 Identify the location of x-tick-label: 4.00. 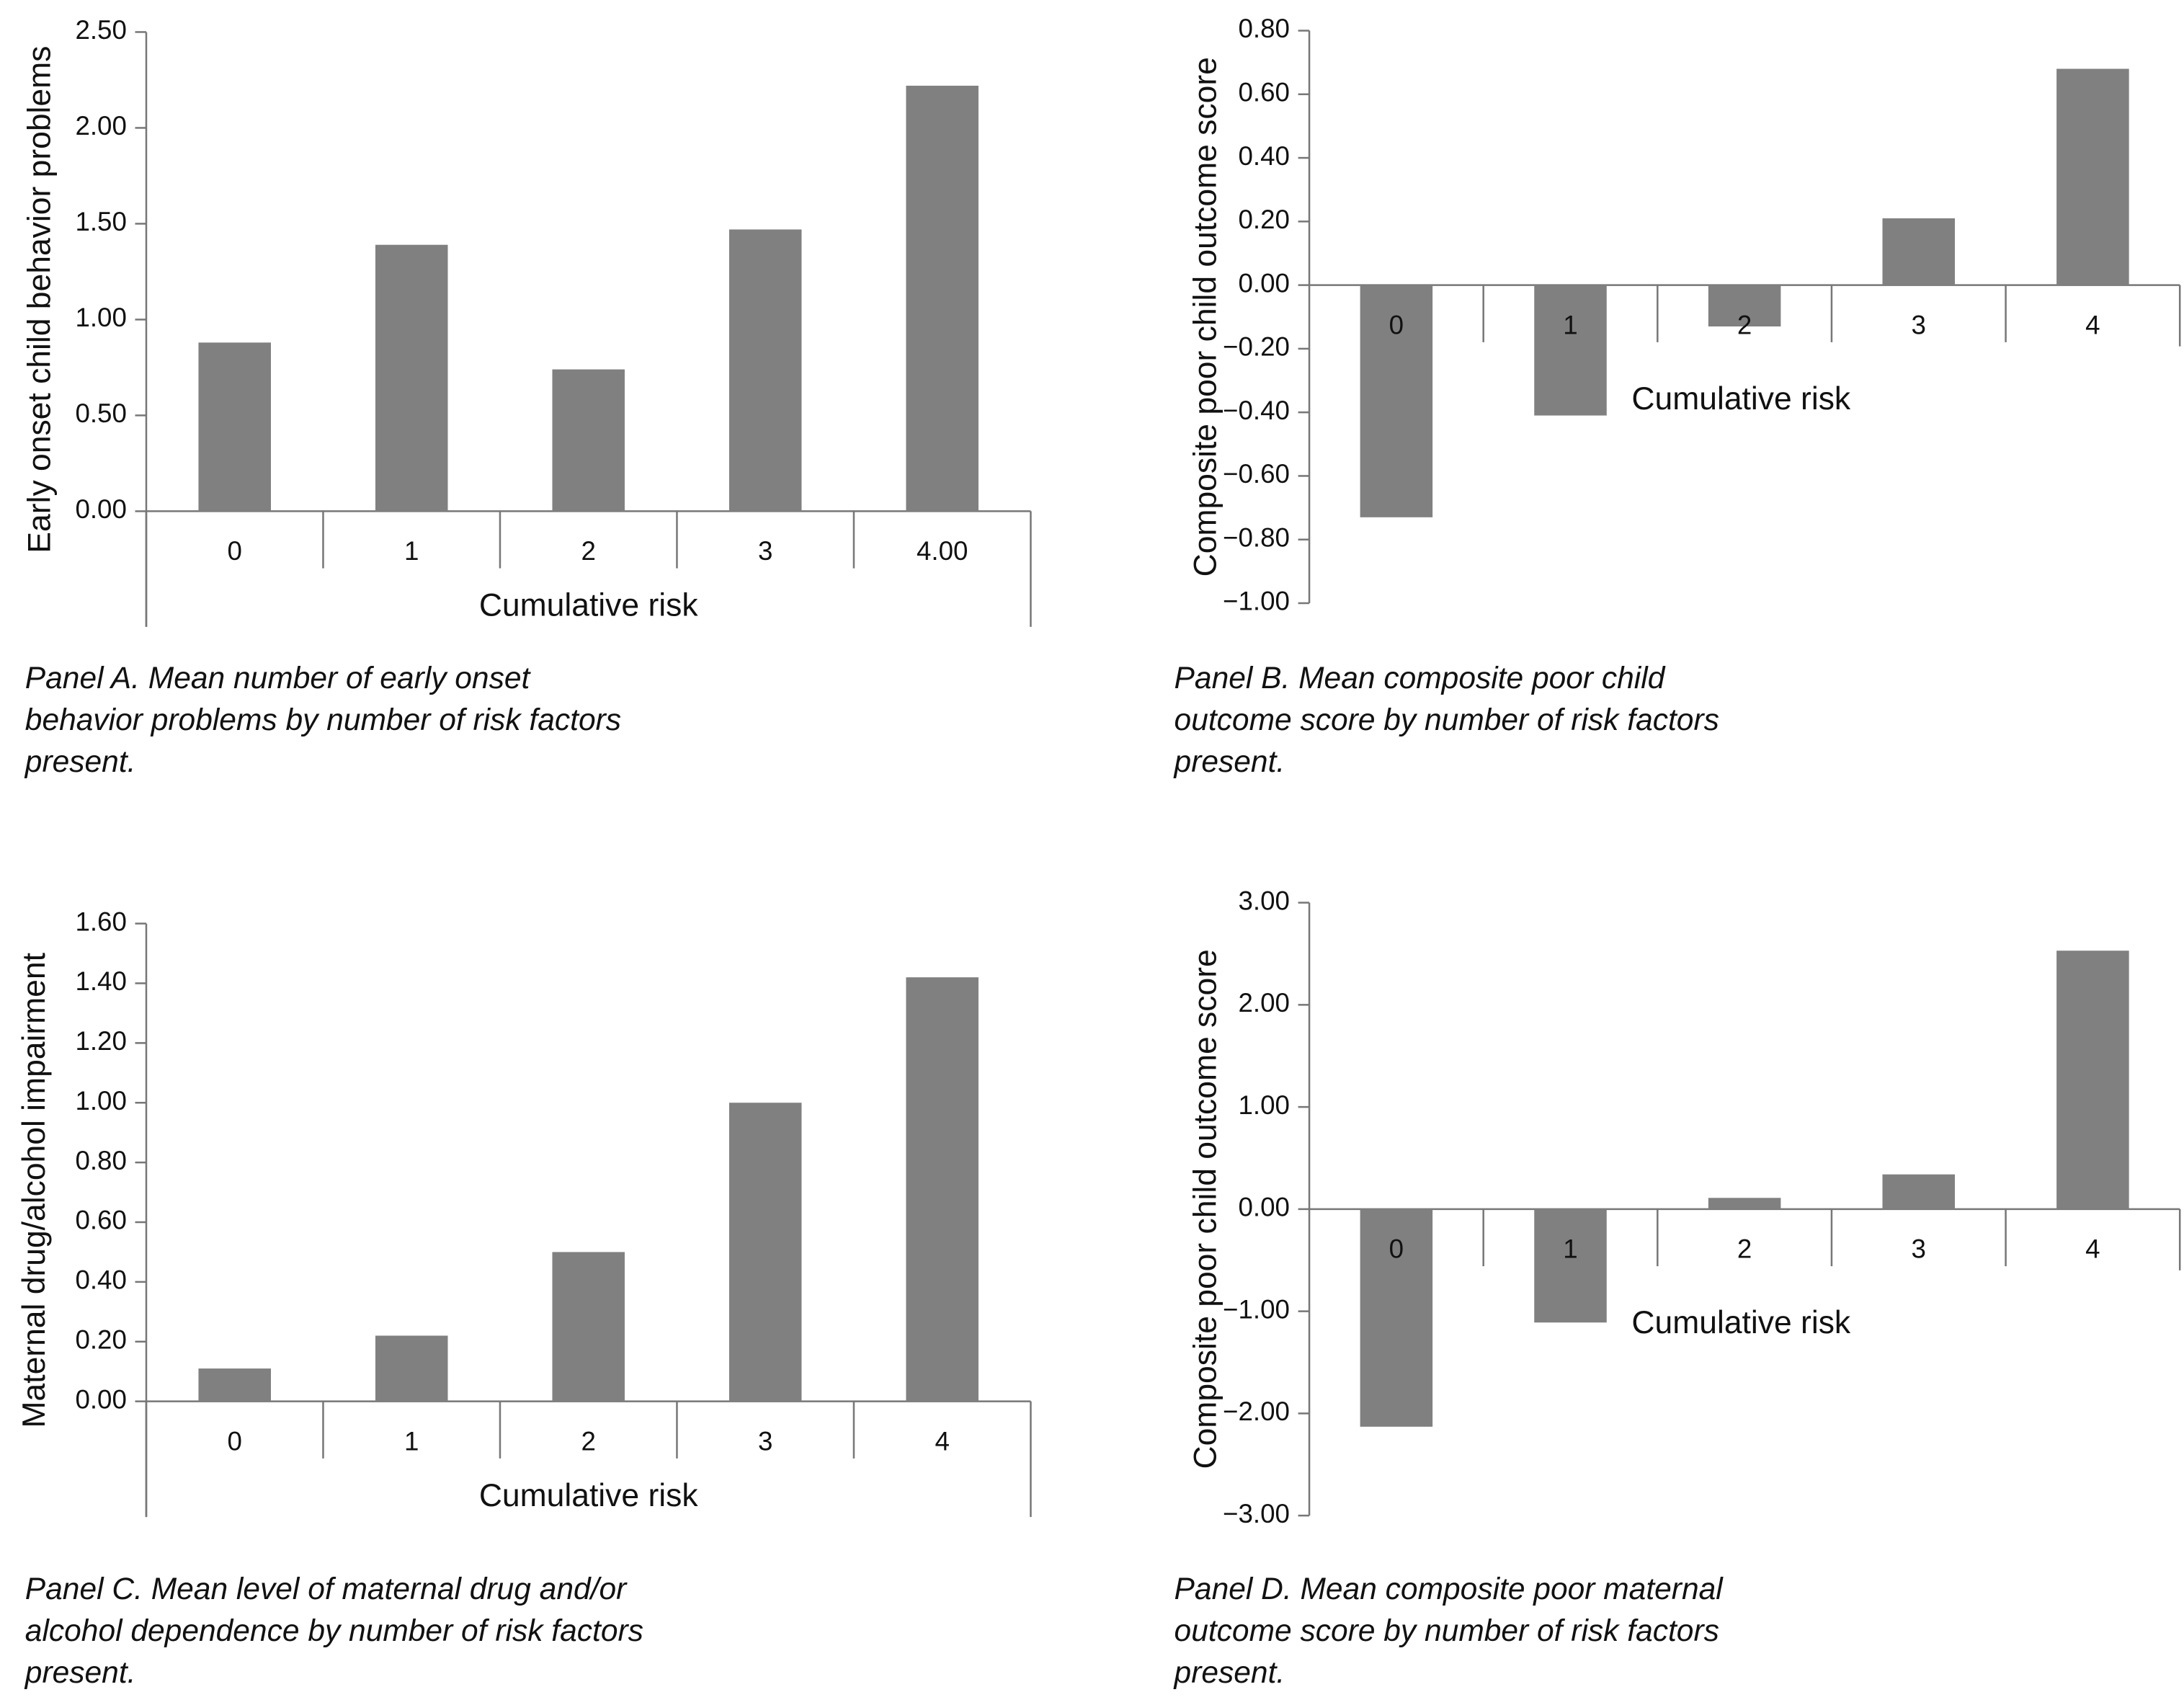
(942, 551).